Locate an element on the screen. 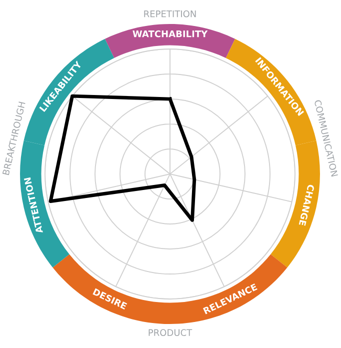 Image resolution: width=341 pixels, height=348 pixels. text: REPETITION is located at coordinates (170, 14).